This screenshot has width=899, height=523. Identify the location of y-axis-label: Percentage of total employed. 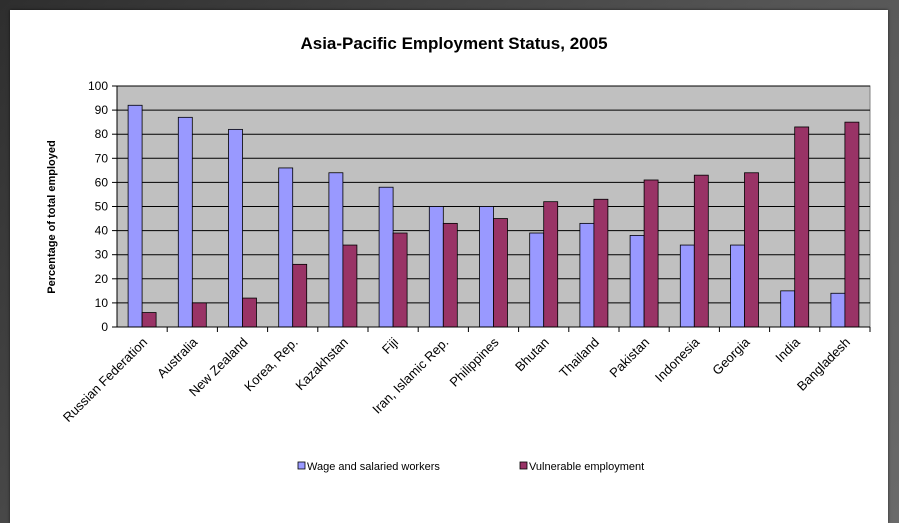
(52, 216).